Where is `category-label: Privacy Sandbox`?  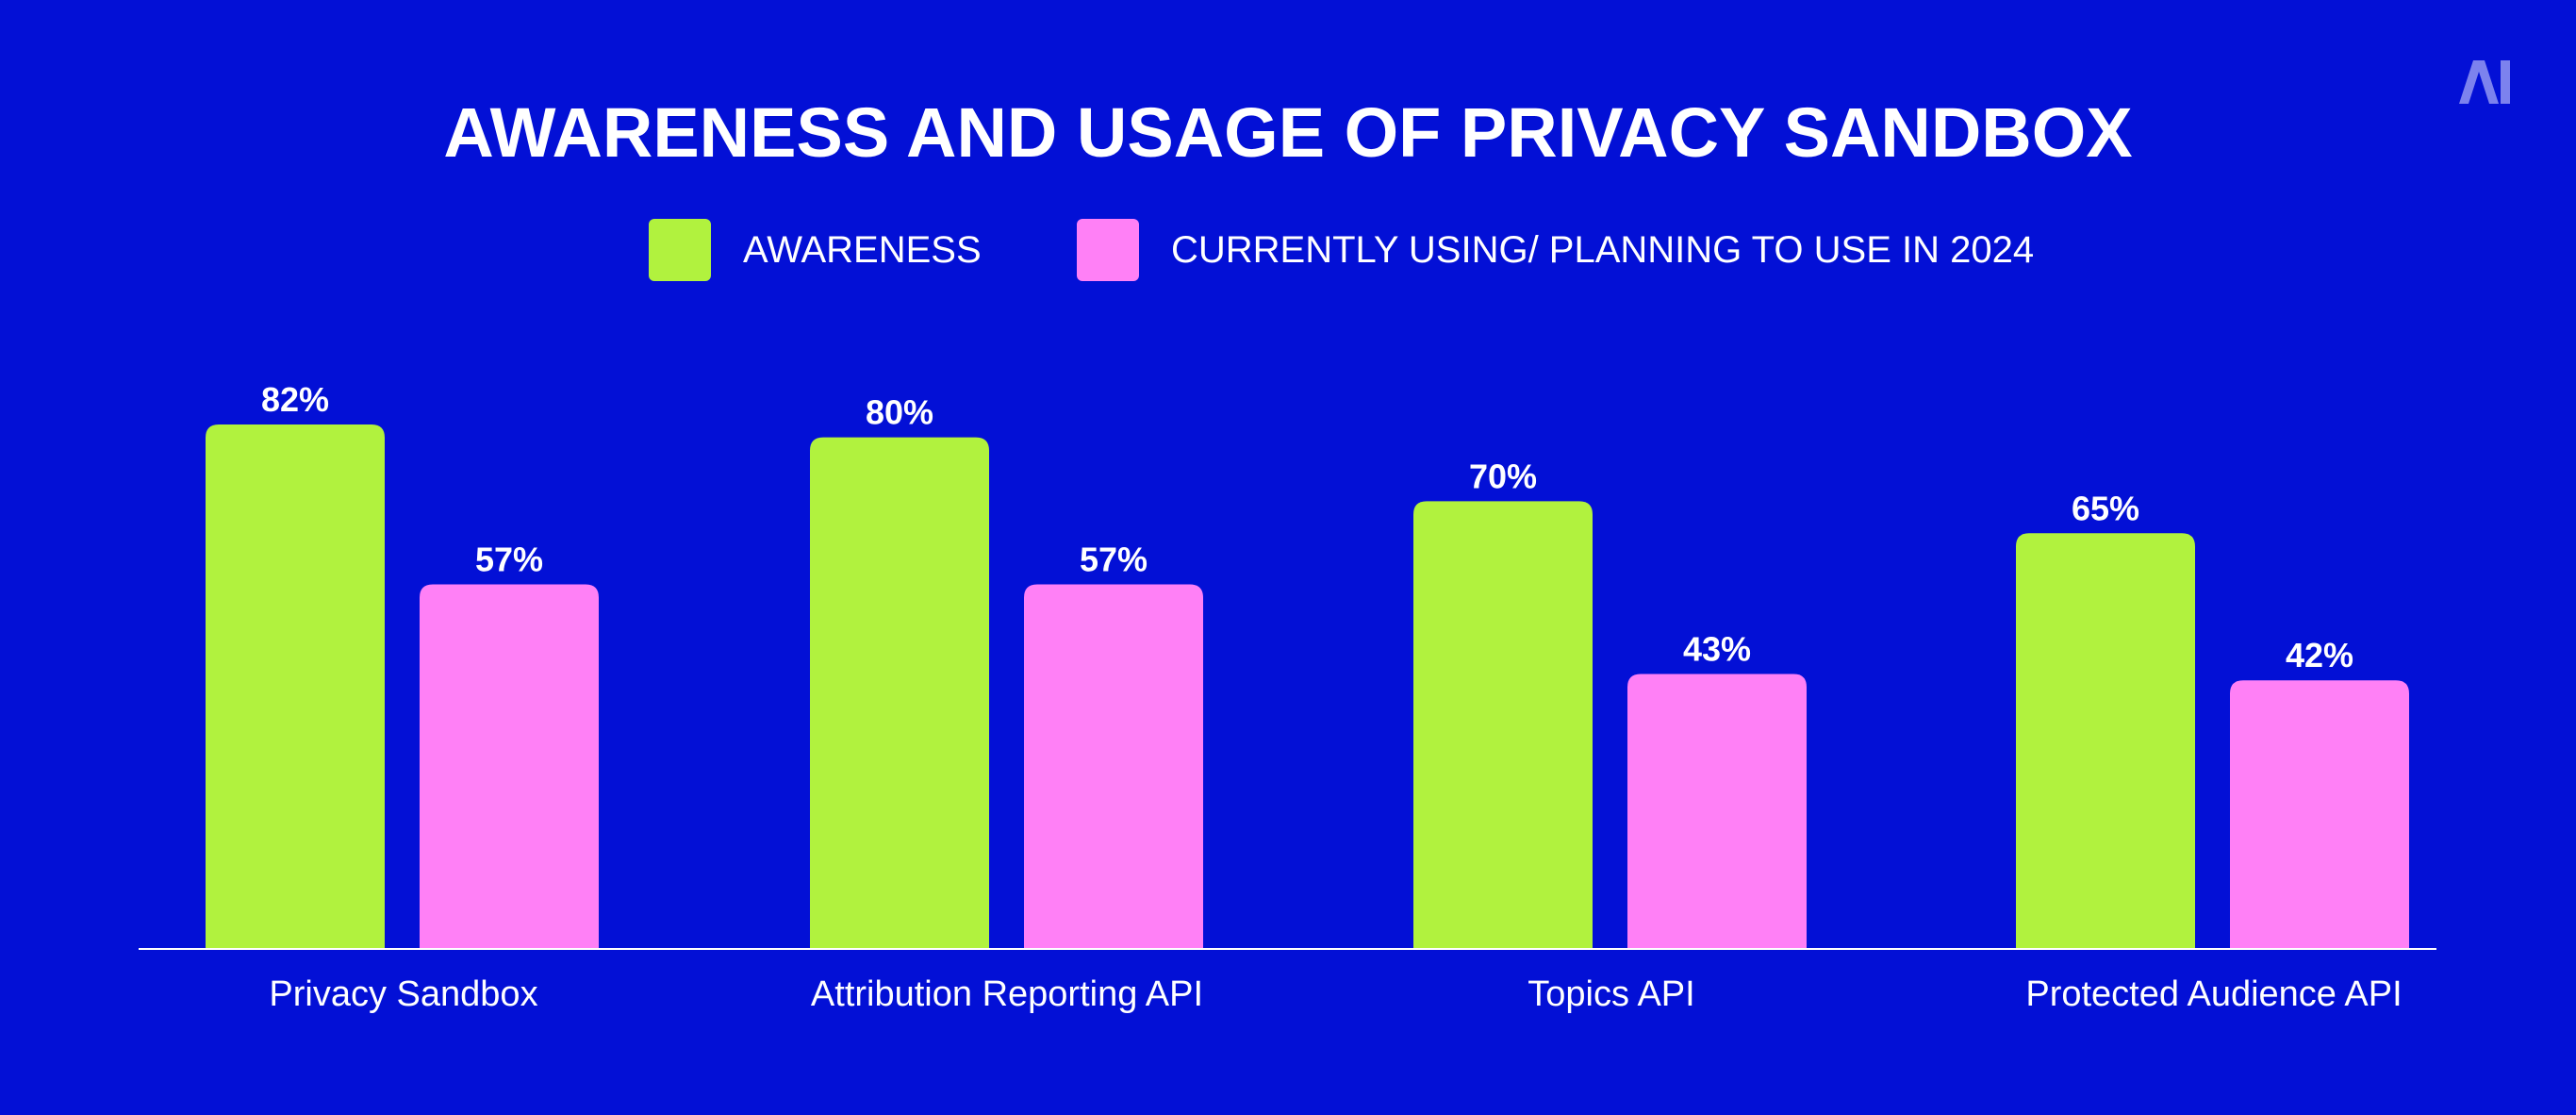
category-label: Privacy Sandbox is located at coordinates (403, 994).